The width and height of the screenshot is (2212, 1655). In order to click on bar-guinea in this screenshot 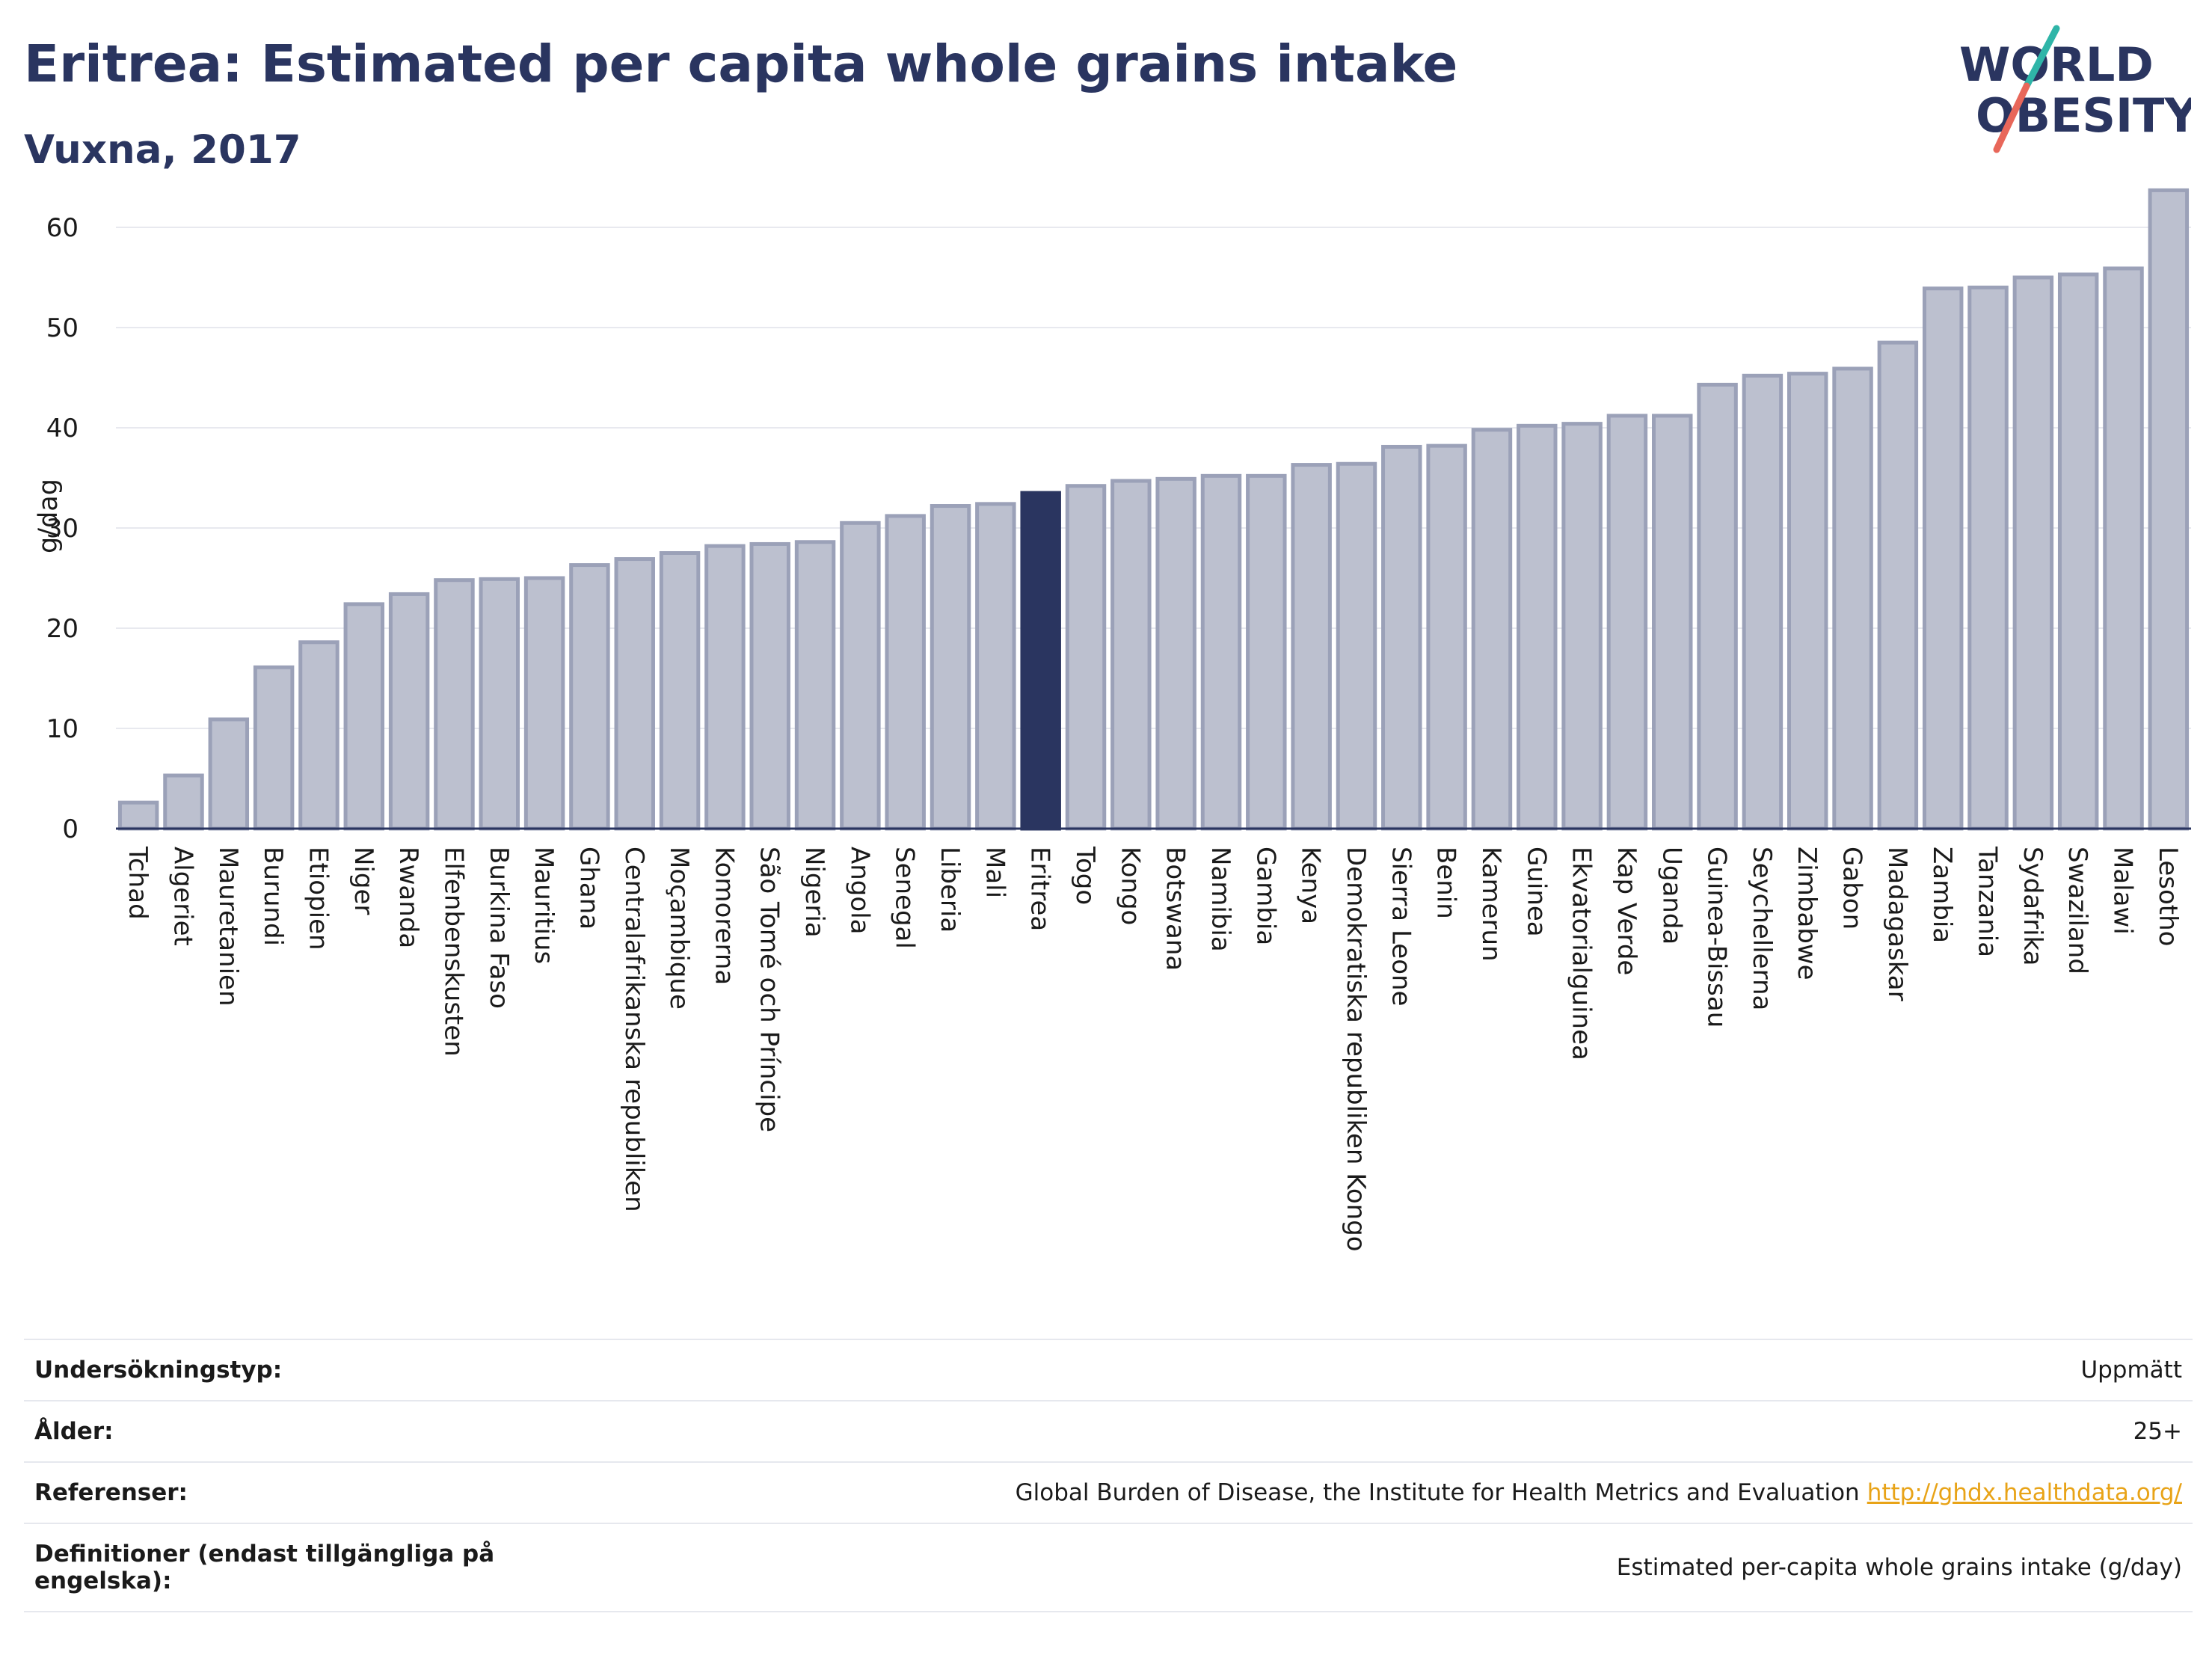, I will do `click(1537, 627)`.